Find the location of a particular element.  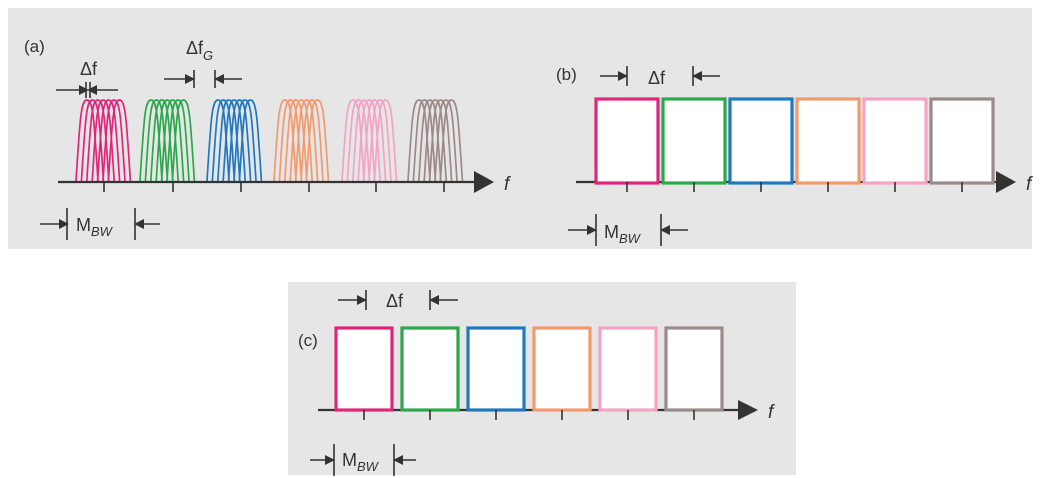

panel-b-channels is located at coordinates (794, 141).